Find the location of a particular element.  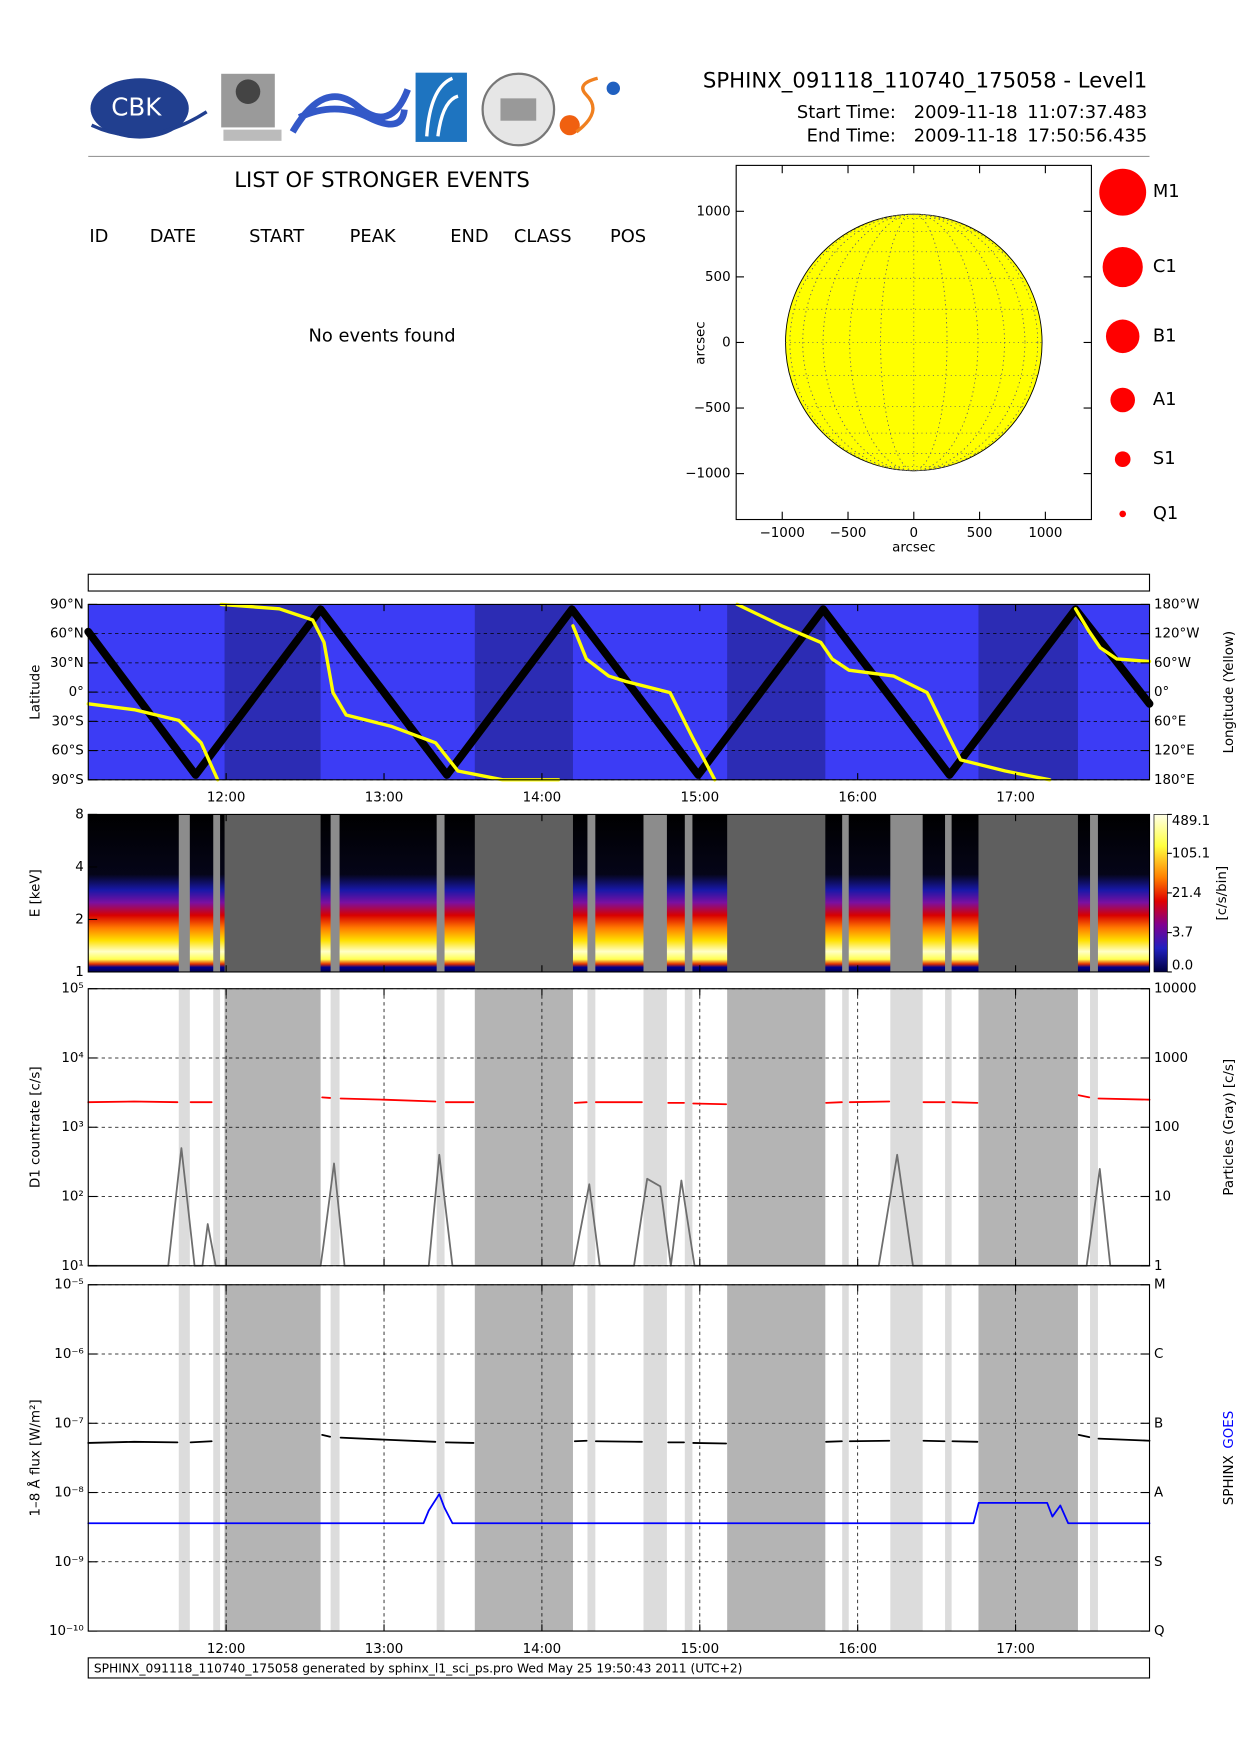

events-column: CLASS is located at coordinates (543, 236).